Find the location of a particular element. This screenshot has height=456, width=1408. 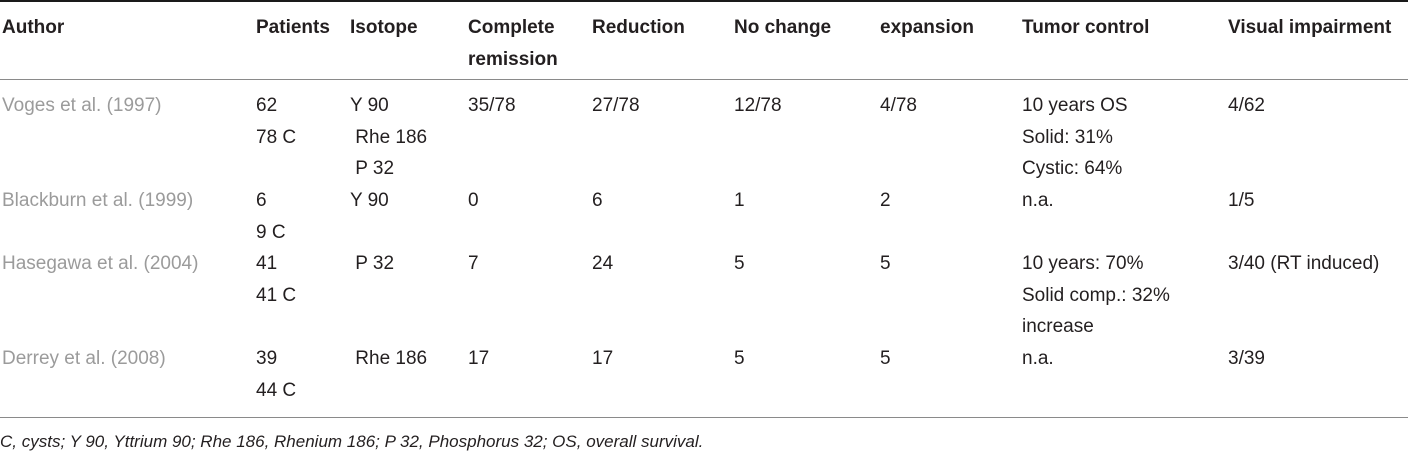

cell-text: 24 is located at coordinates (603, 263).